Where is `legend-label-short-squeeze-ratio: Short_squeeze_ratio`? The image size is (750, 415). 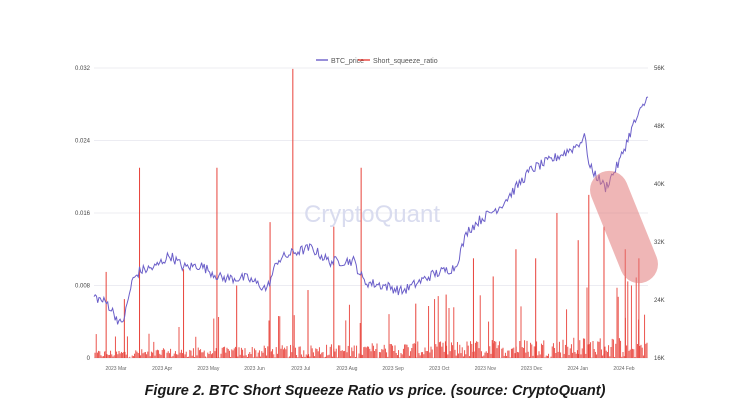 legend-label-short-squeeze-ratio: Short_squeeze_ratio is located at coordinates (405, 61).